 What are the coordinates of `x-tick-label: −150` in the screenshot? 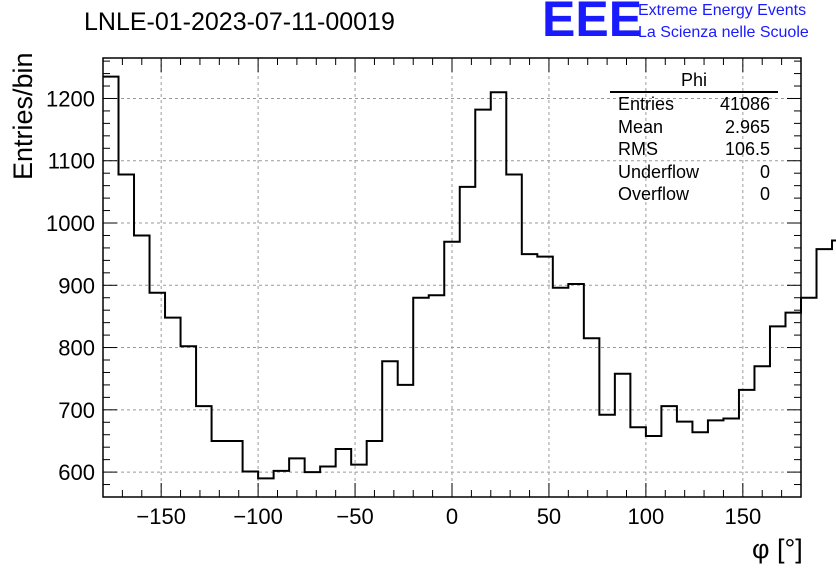 It's located at (161, 516).